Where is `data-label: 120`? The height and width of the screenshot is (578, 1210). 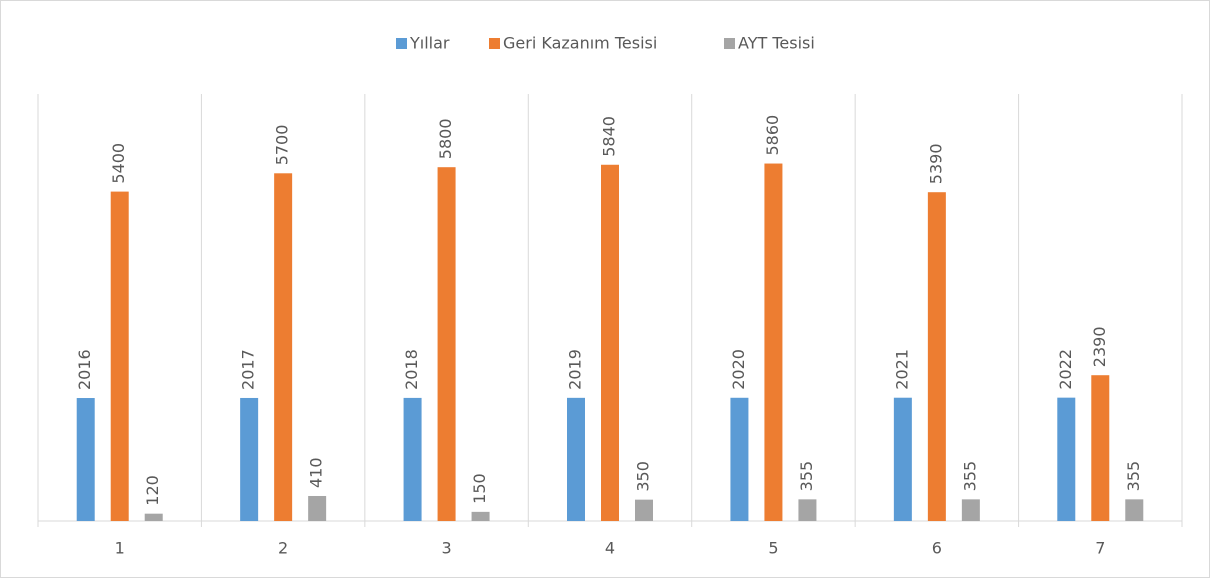
data-label: 120 is located at coordinates (152, 490).